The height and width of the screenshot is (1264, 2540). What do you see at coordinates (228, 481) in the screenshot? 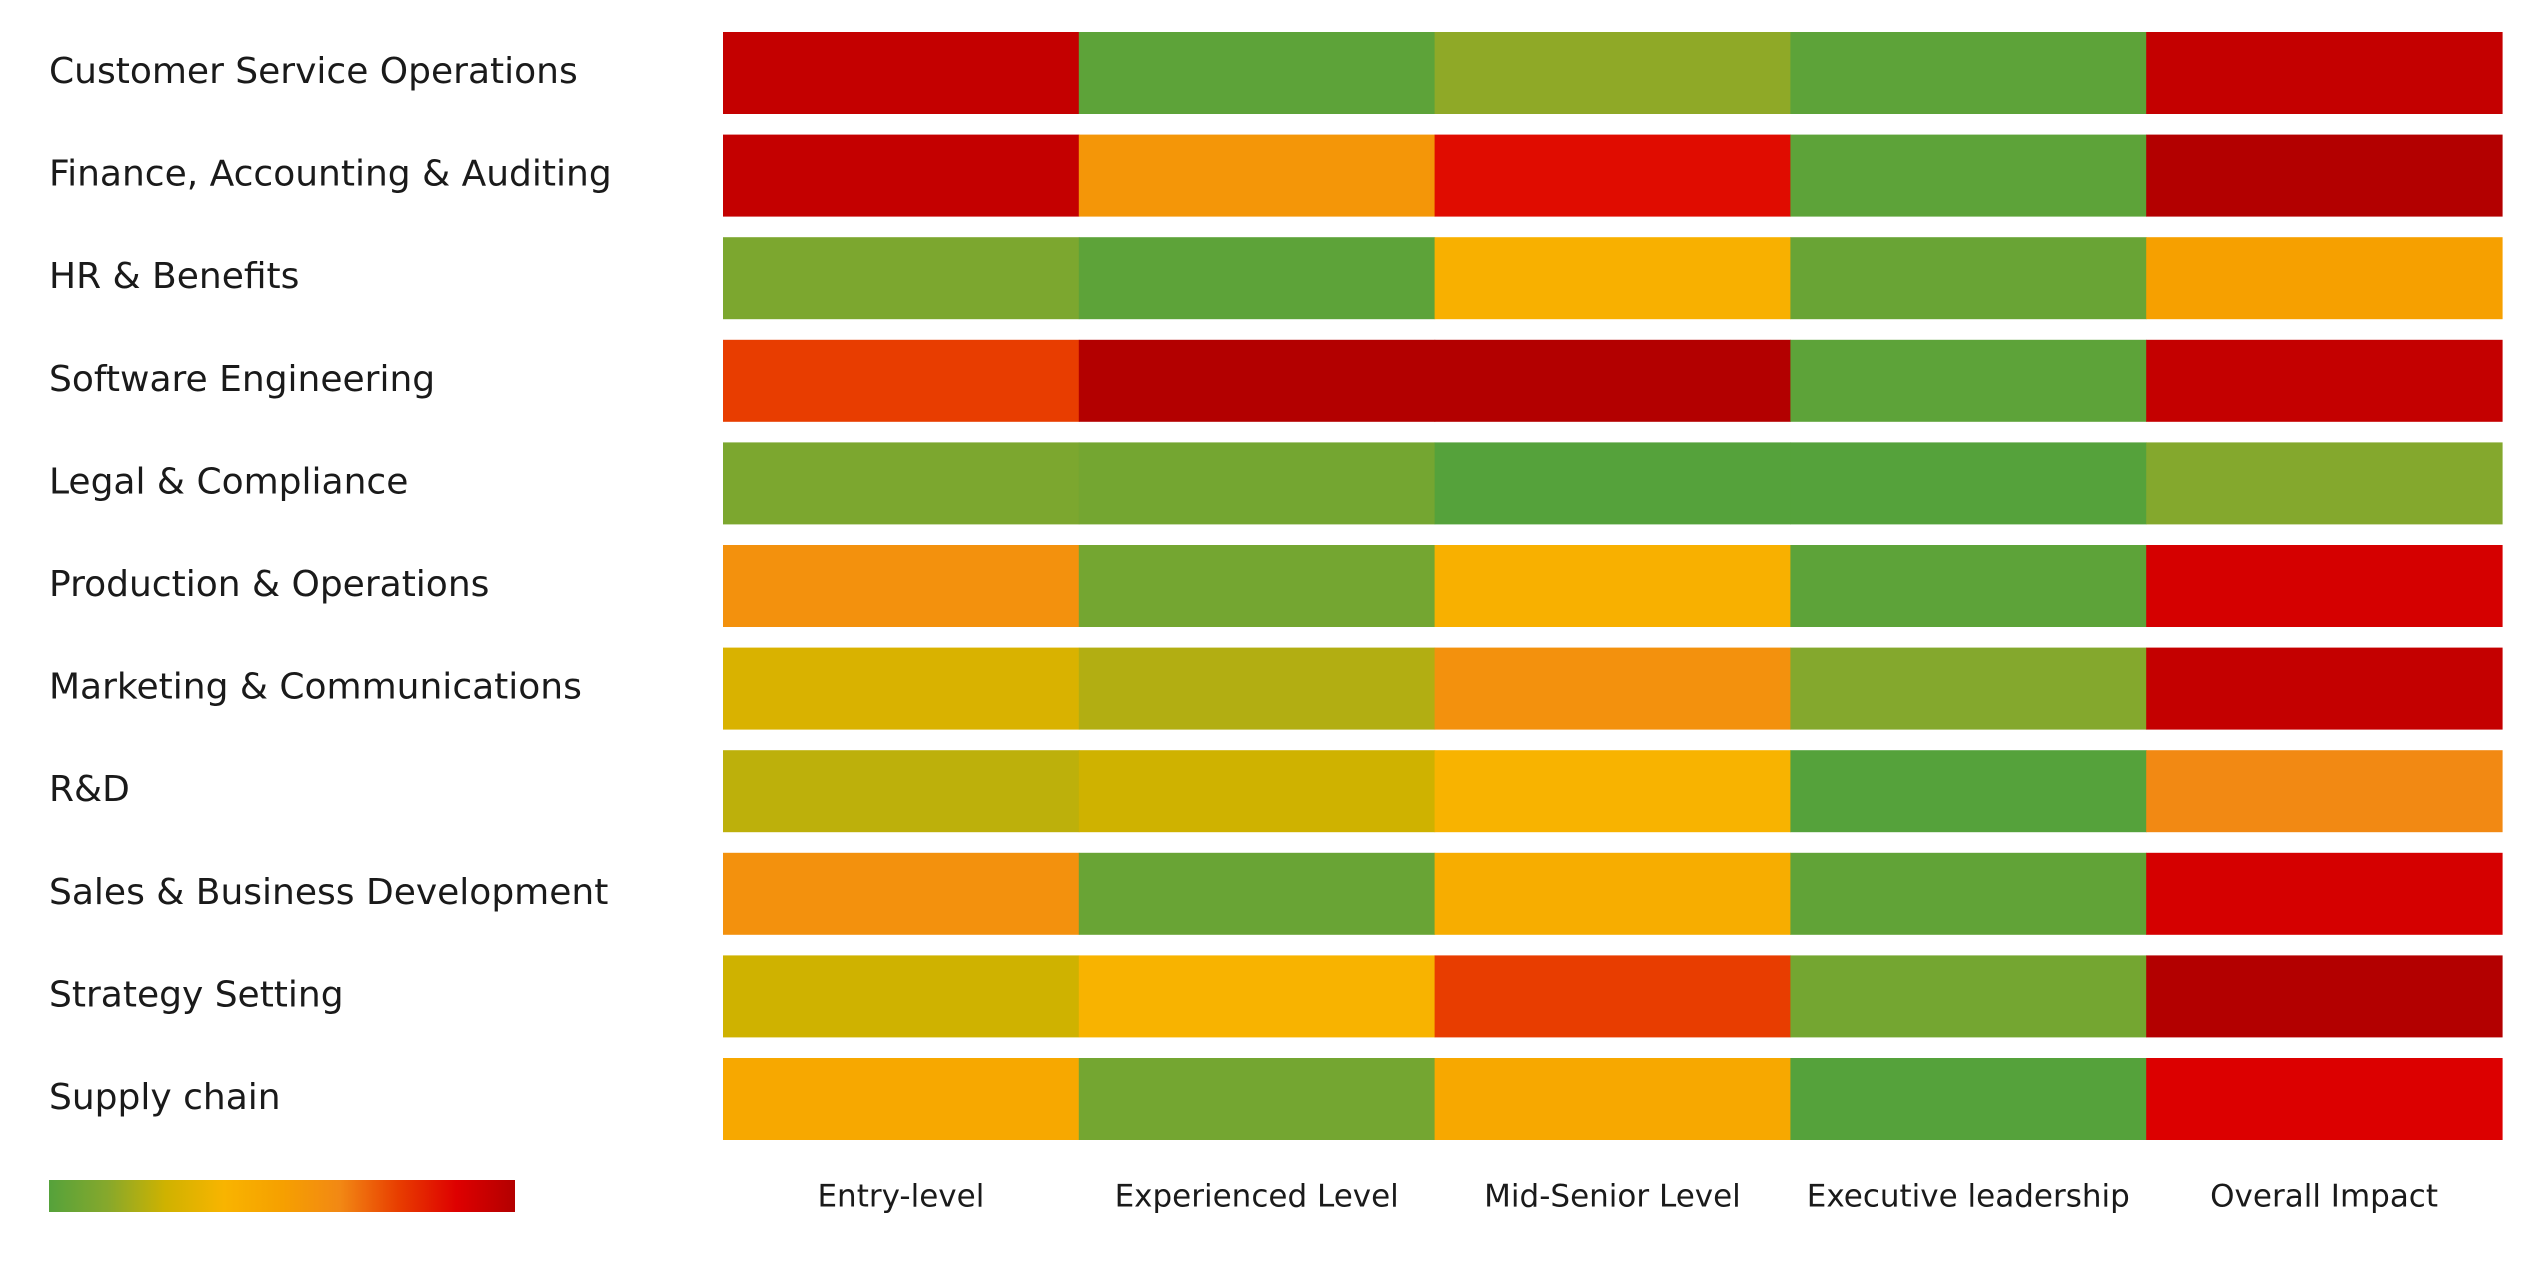
I see `row-label: Legal & Compliance` at bounding box center [228, 481].